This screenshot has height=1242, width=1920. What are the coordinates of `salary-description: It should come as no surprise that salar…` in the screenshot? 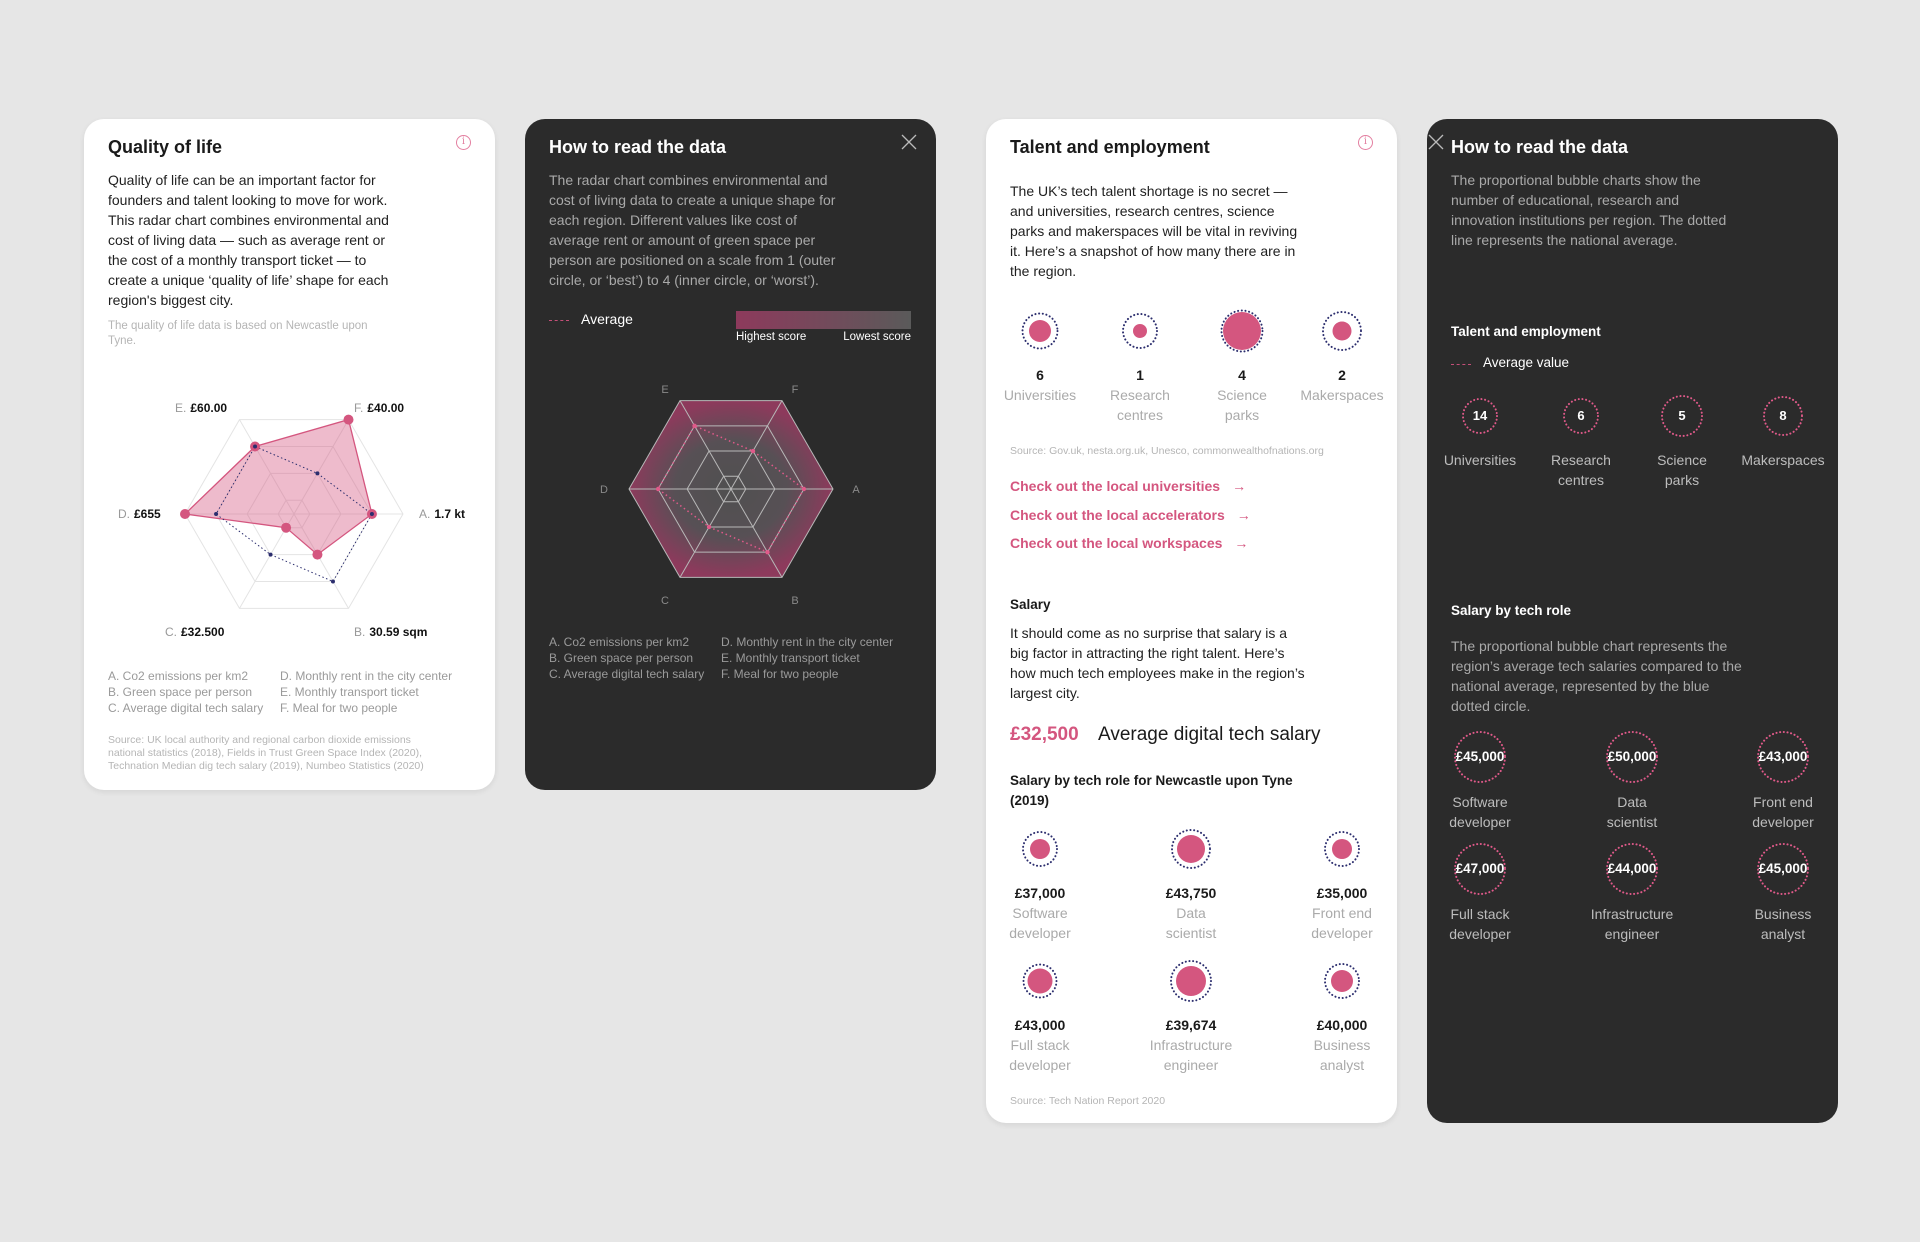 It's located at (1157, 663).